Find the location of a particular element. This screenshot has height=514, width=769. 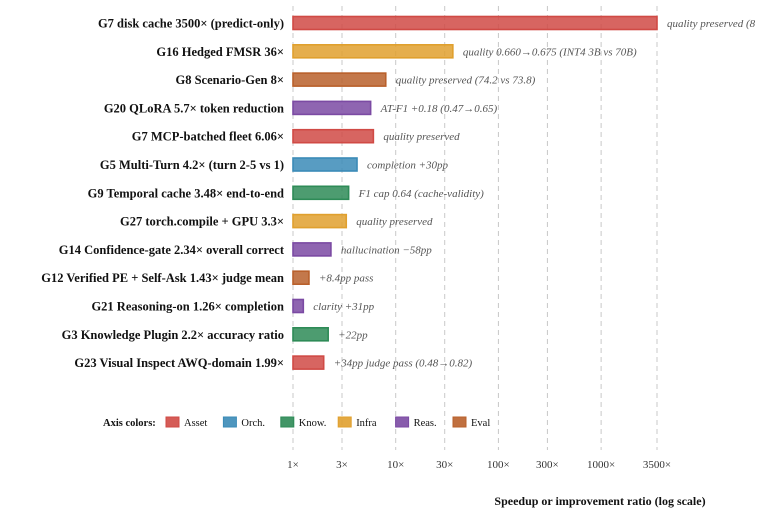

bar-annotation: clarity +31pp is located at coordinates (343, 307).